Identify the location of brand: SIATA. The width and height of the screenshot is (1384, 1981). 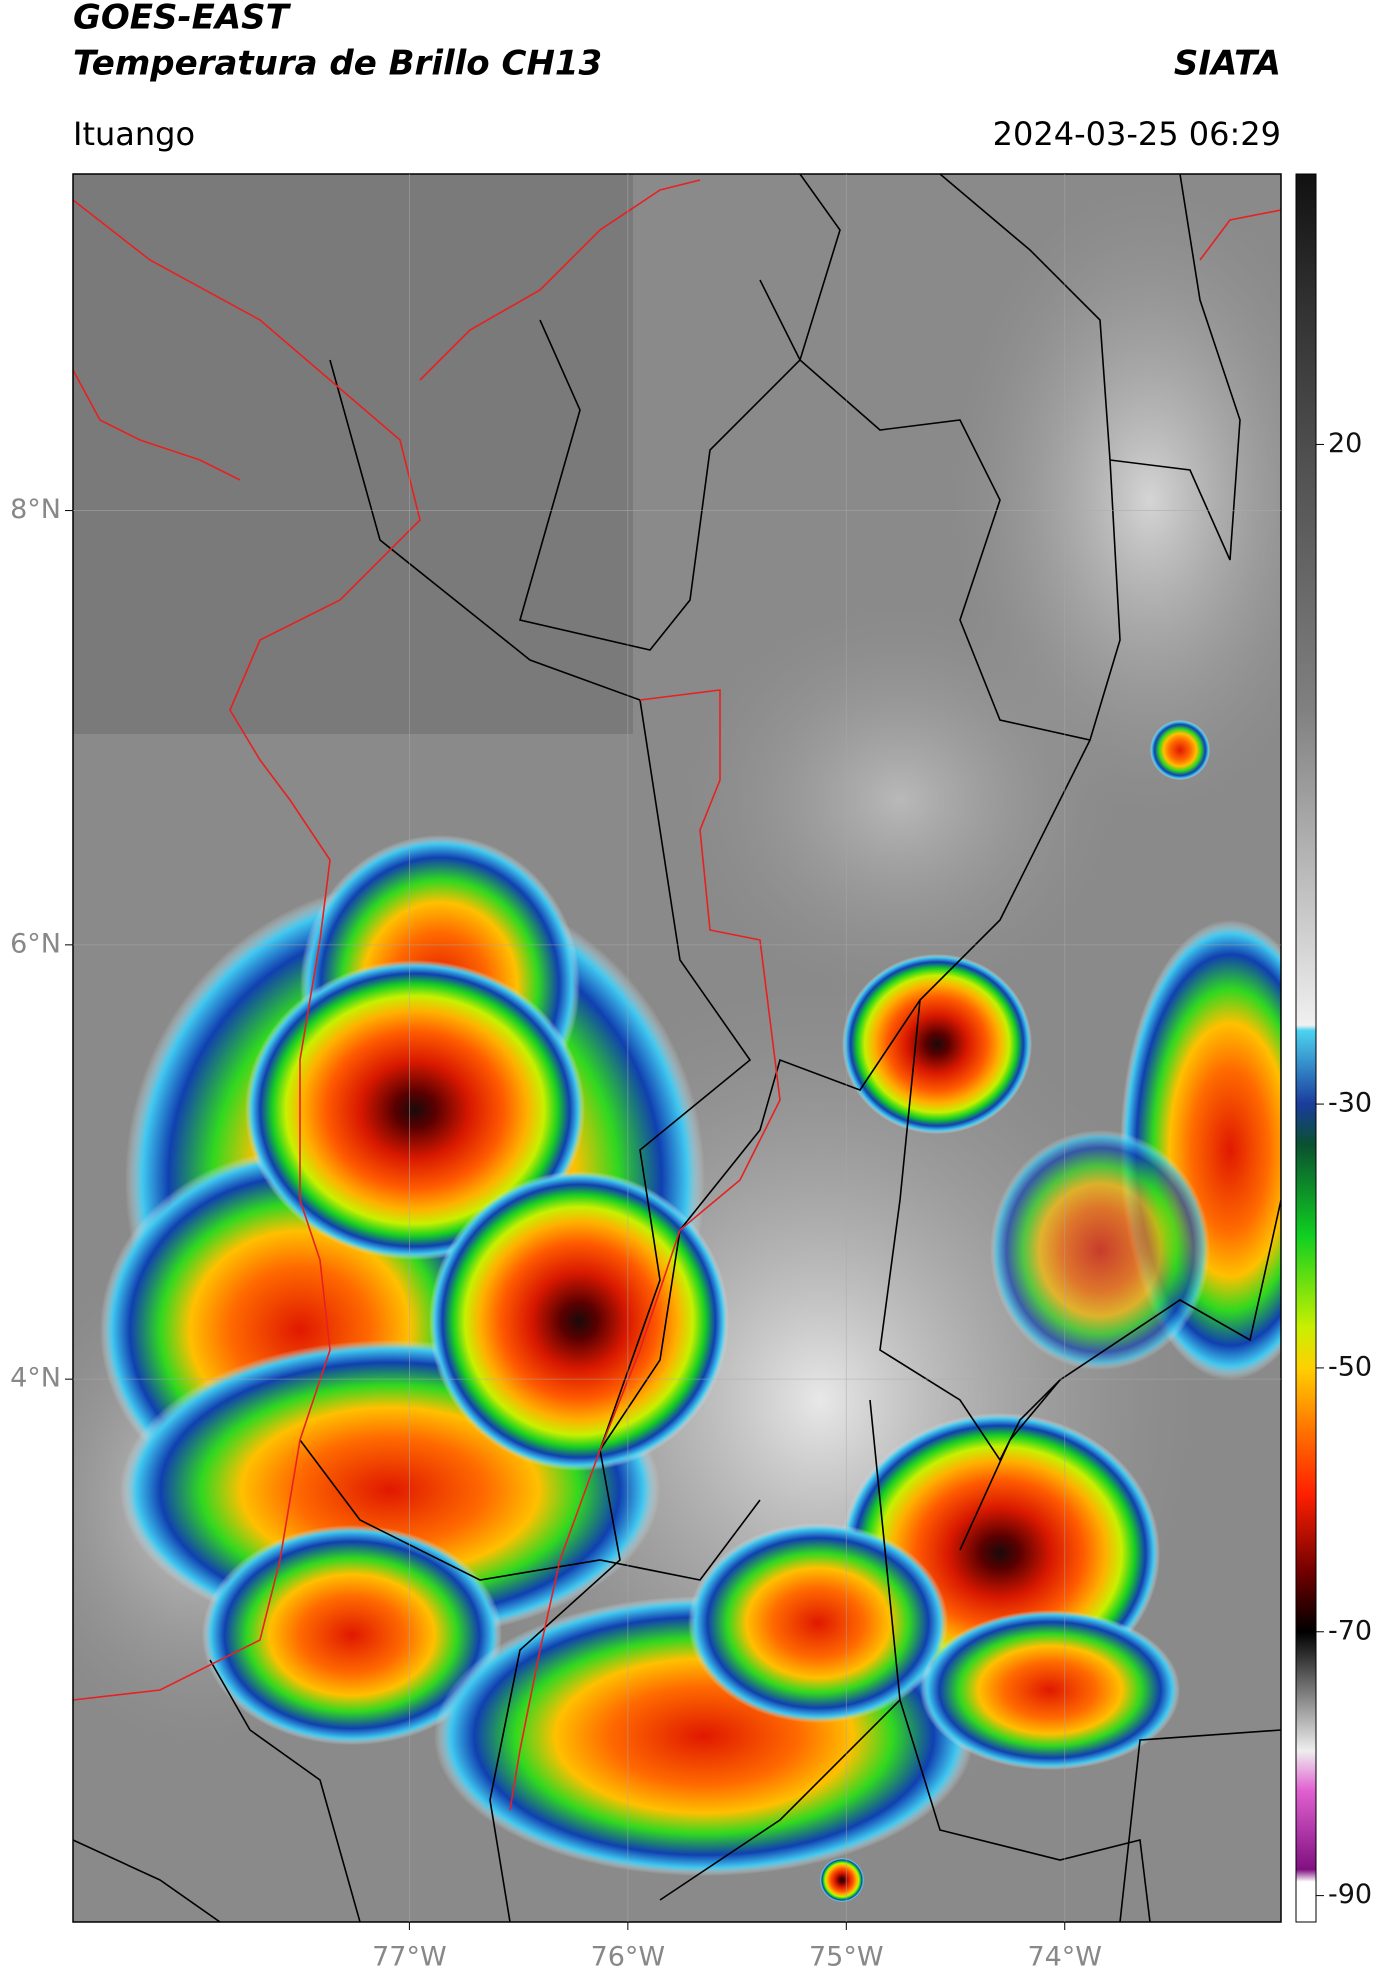
(1227, 64).